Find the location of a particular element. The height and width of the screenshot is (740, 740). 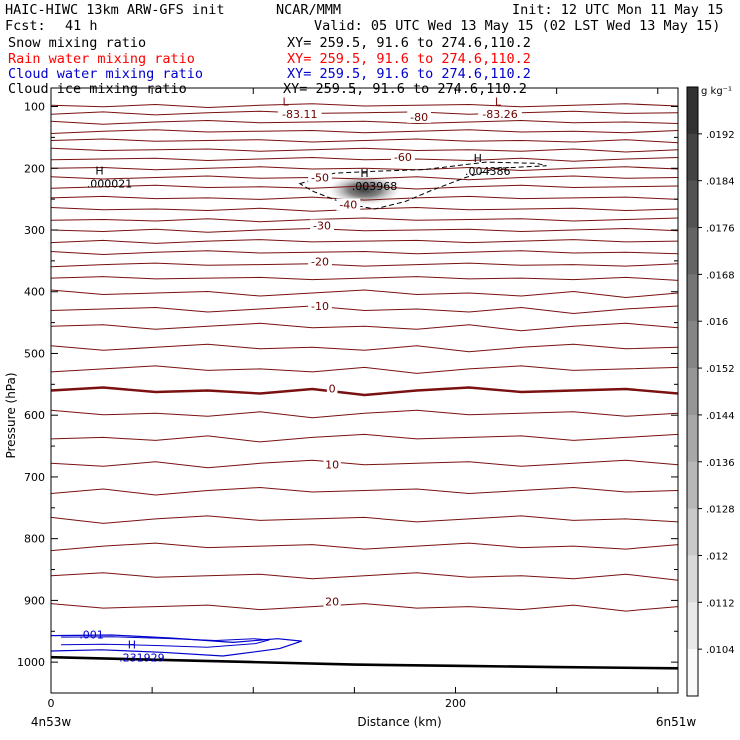

cloud-water-contour is located at coordinates (176, 645).